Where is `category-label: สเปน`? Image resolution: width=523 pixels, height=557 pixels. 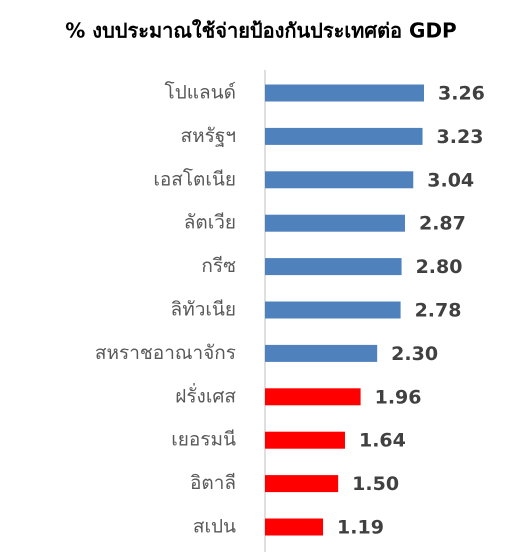 category-label: สเปน is located at coordinates (214, 527).